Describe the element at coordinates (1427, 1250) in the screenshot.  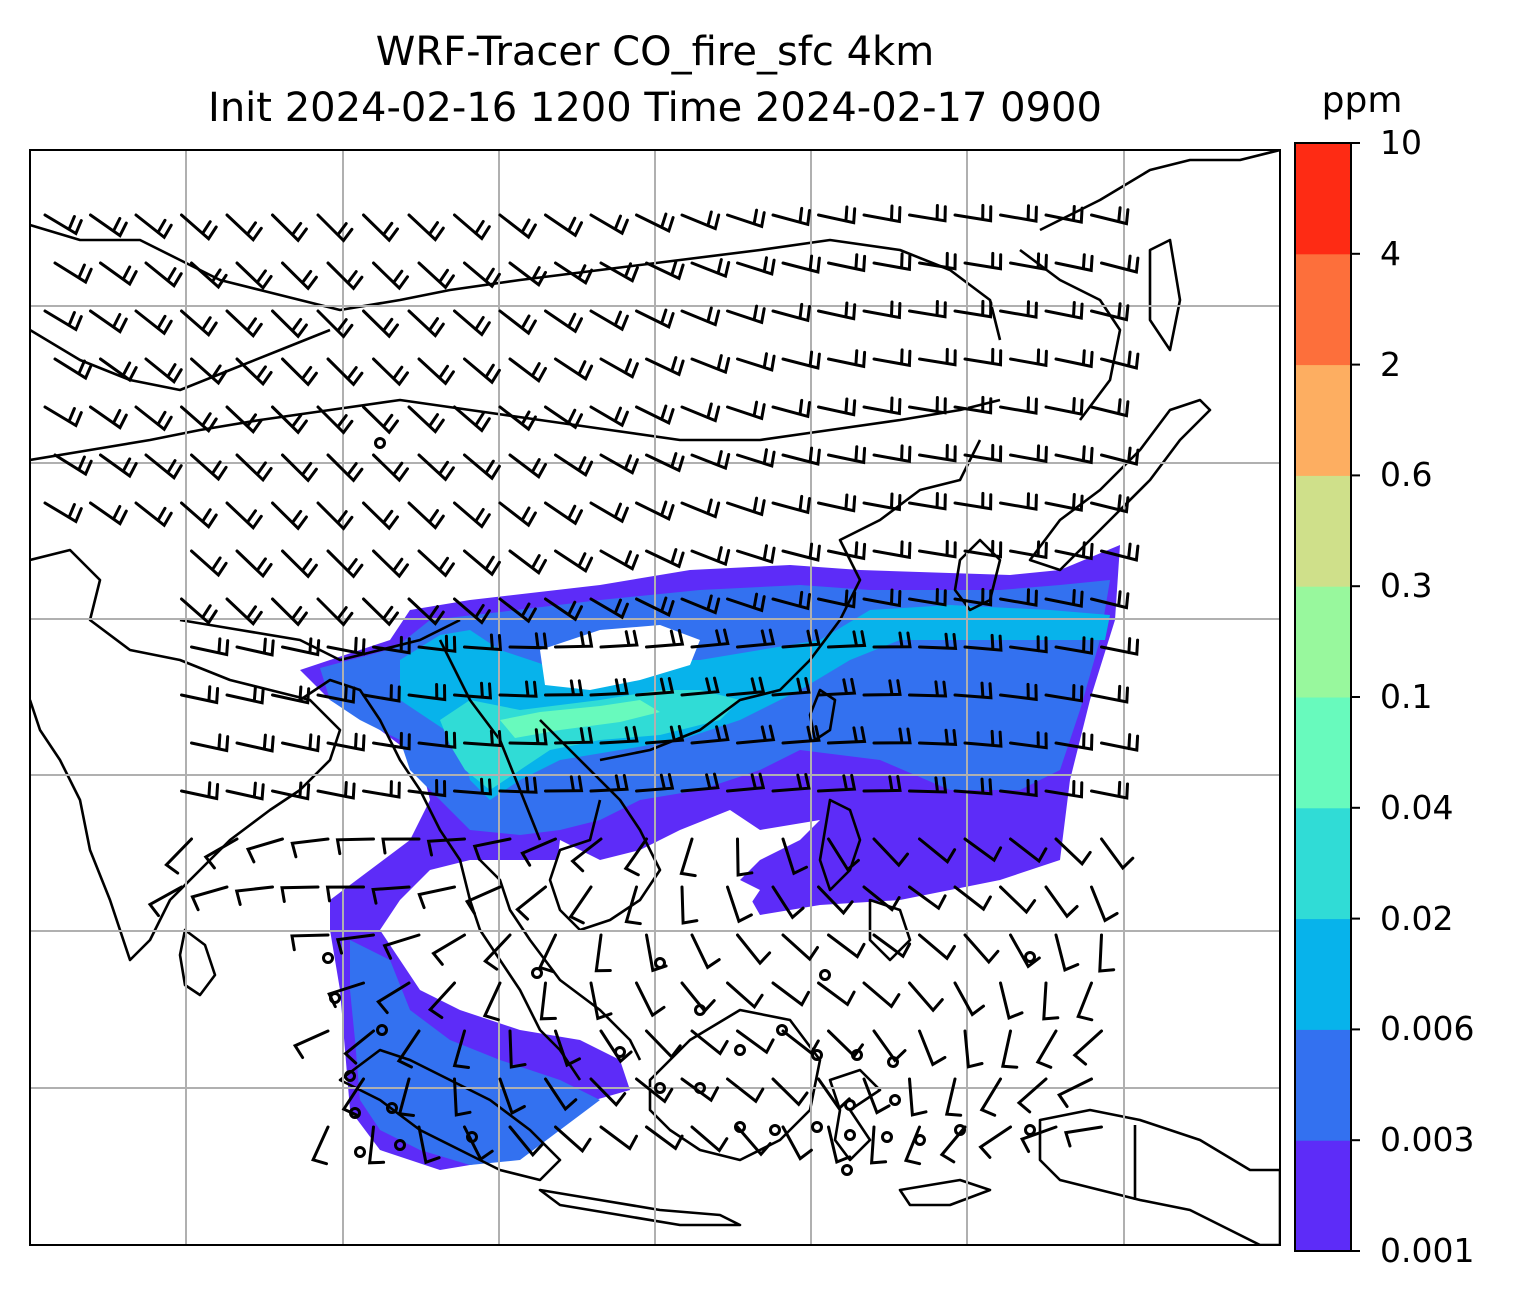
I see `colorbar-tick-label: 0.001` at that location.